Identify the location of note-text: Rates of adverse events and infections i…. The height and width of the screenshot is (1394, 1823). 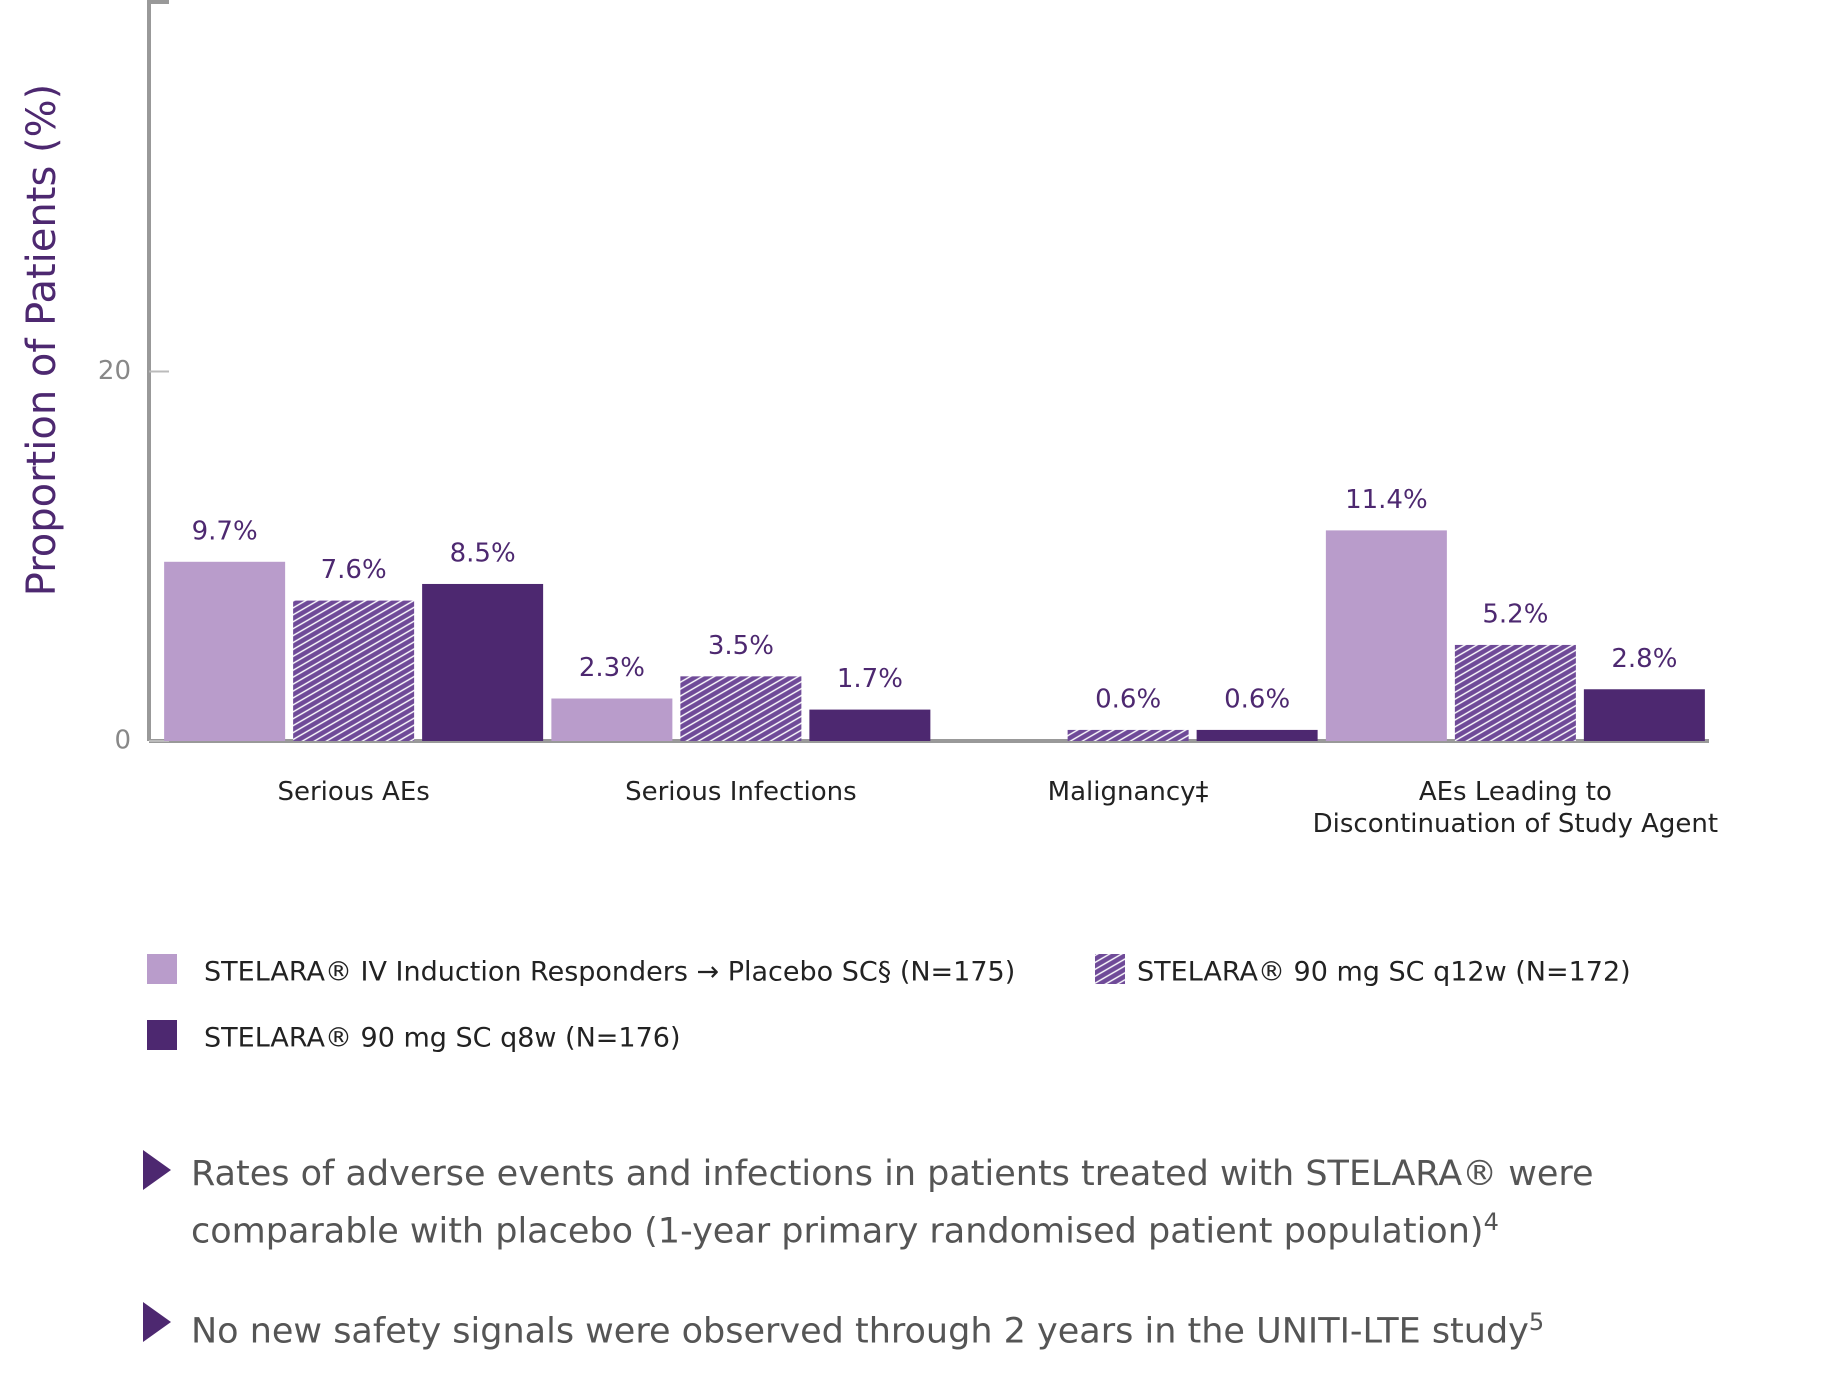
(892, 1203).